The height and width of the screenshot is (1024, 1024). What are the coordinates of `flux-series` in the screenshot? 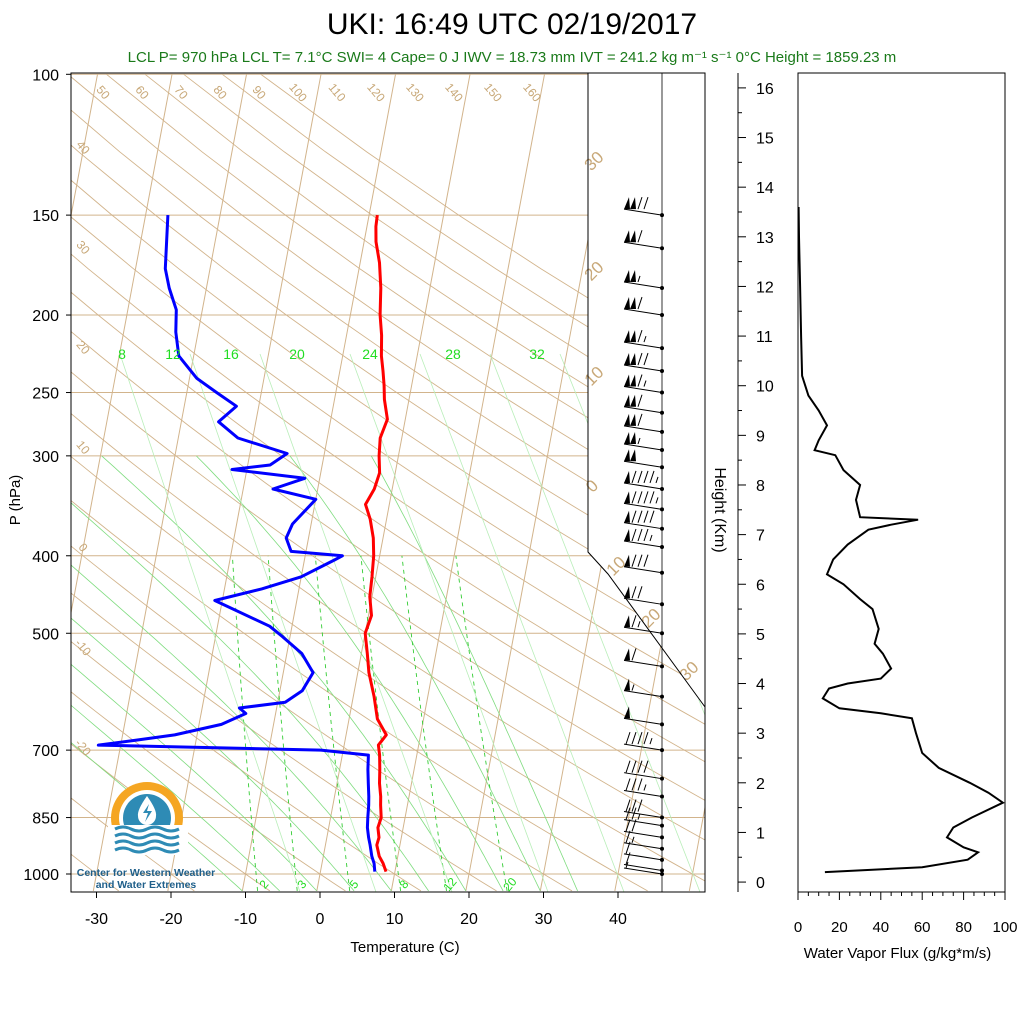 It's located at (901, 540).